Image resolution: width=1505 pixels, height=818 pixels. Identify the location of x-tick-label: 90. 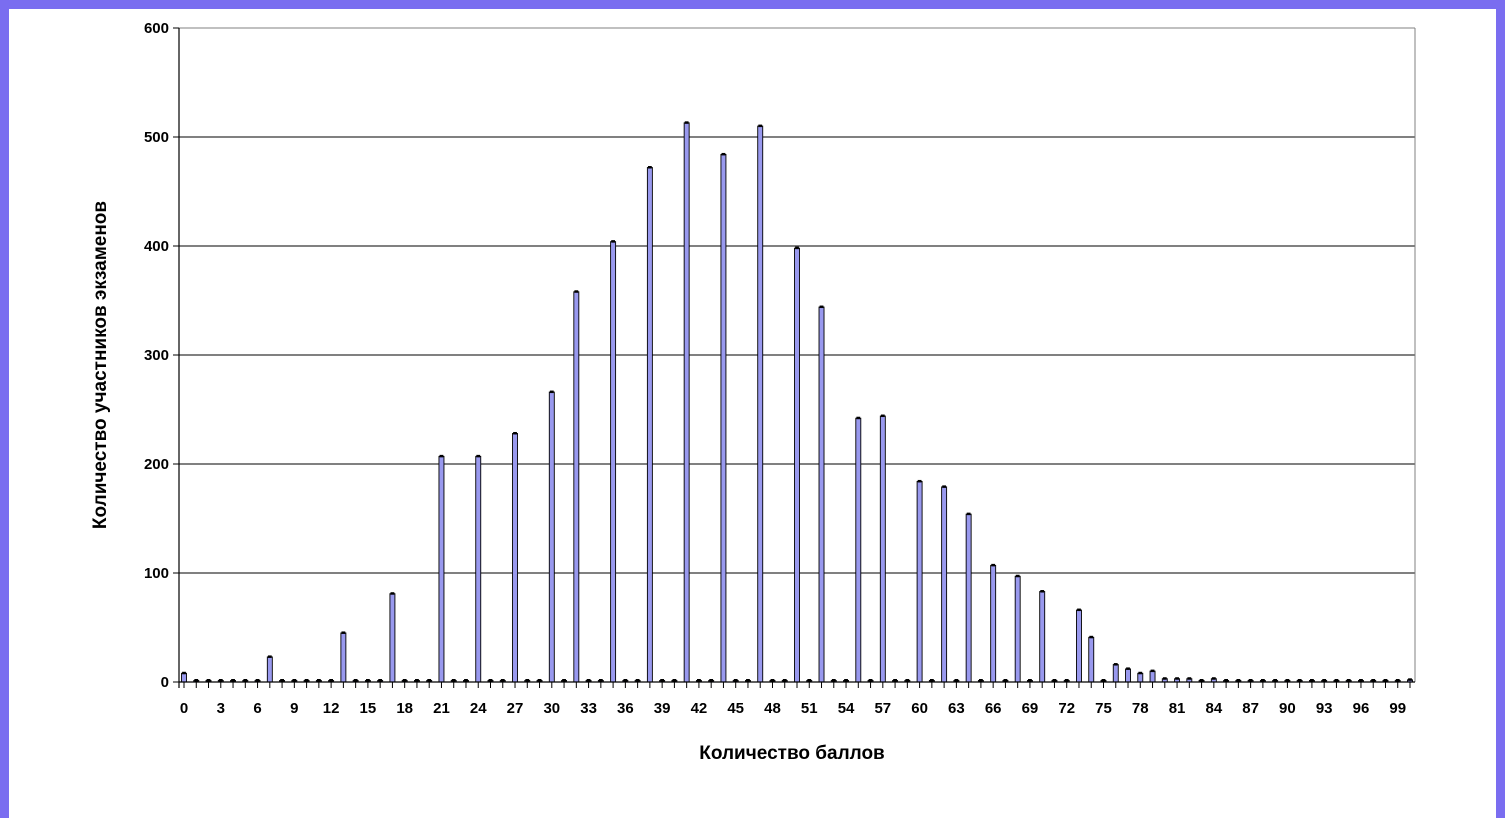
(1287, 708).